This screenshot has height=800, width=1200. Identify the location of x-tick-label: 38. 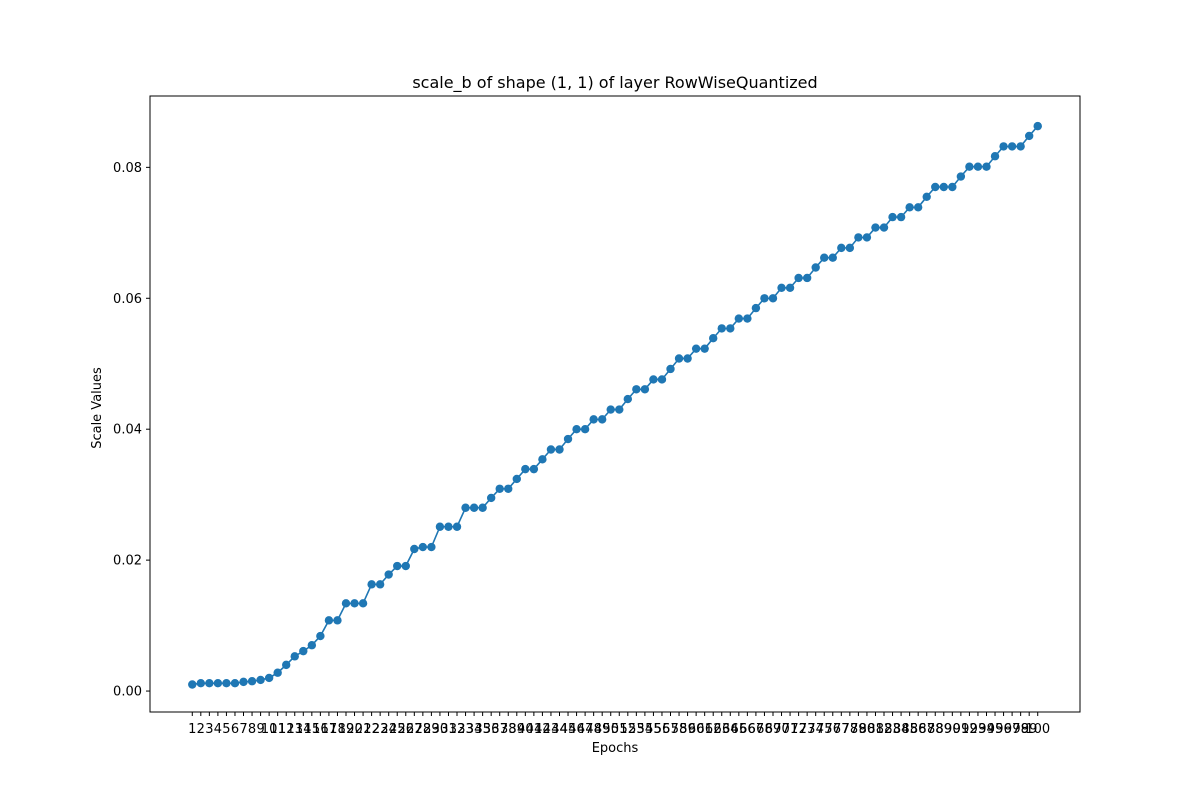
(508, 729).